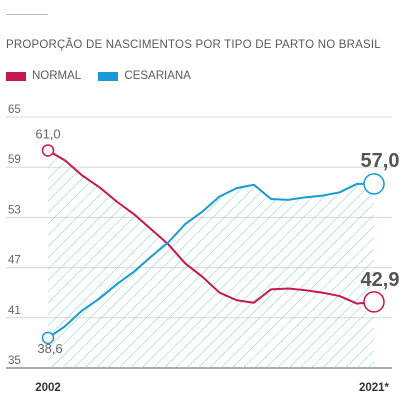  I want to click on legend-swatch-normal, so click(16, 76).